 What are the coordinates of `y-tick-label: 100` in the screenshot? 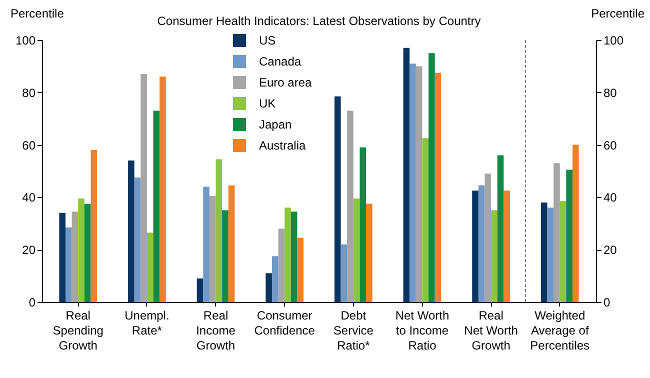 It's located at (25, 41).